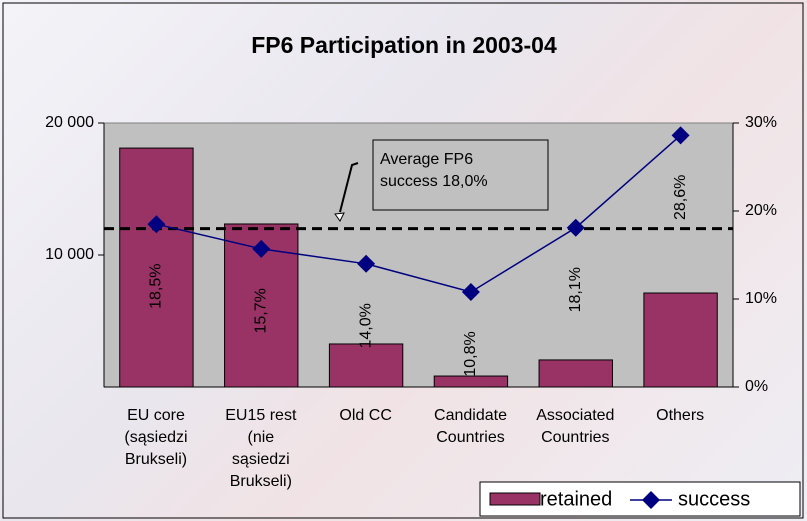 The height and width of the screenshot is (521, 807). What do you see at coordinates (470, 353) in the screenshot?
I see `value-label: 10,8%` at bounding box center [470, 353].